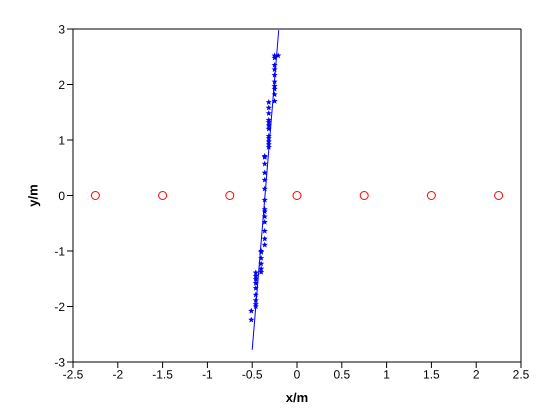  Describe the element at coordinates (62, 140) in the screenshot. I see `y-tick-label: 1` at that location.